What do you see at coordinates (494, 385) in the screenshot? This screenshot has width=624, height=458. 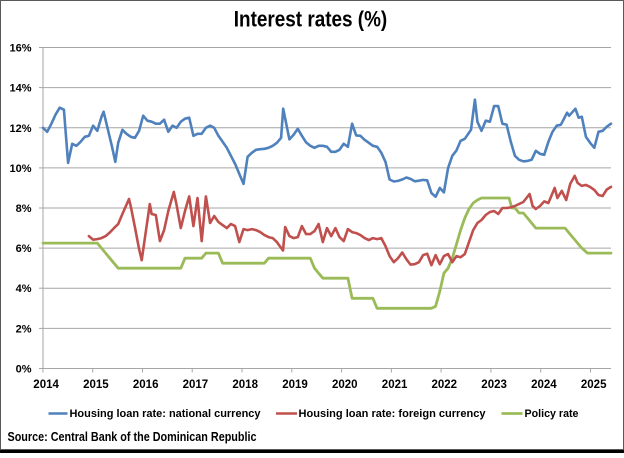 I see `svg-text: 2023` at bounding box center [494, 385].